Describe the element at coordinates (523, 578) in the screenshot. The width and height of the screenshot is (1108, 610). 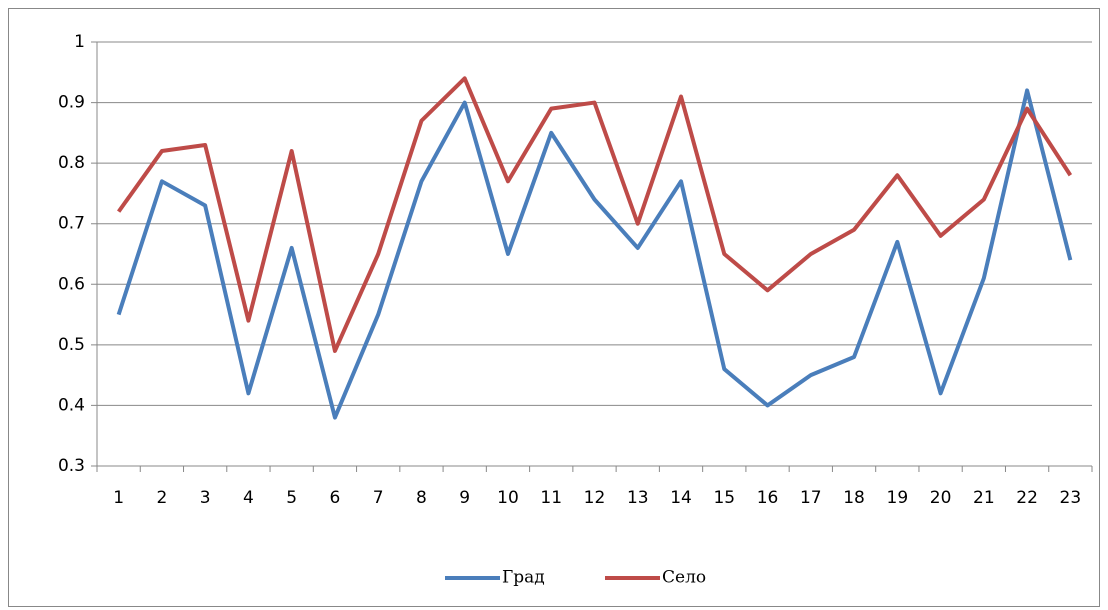
I see `legend-label: Град` at that location.